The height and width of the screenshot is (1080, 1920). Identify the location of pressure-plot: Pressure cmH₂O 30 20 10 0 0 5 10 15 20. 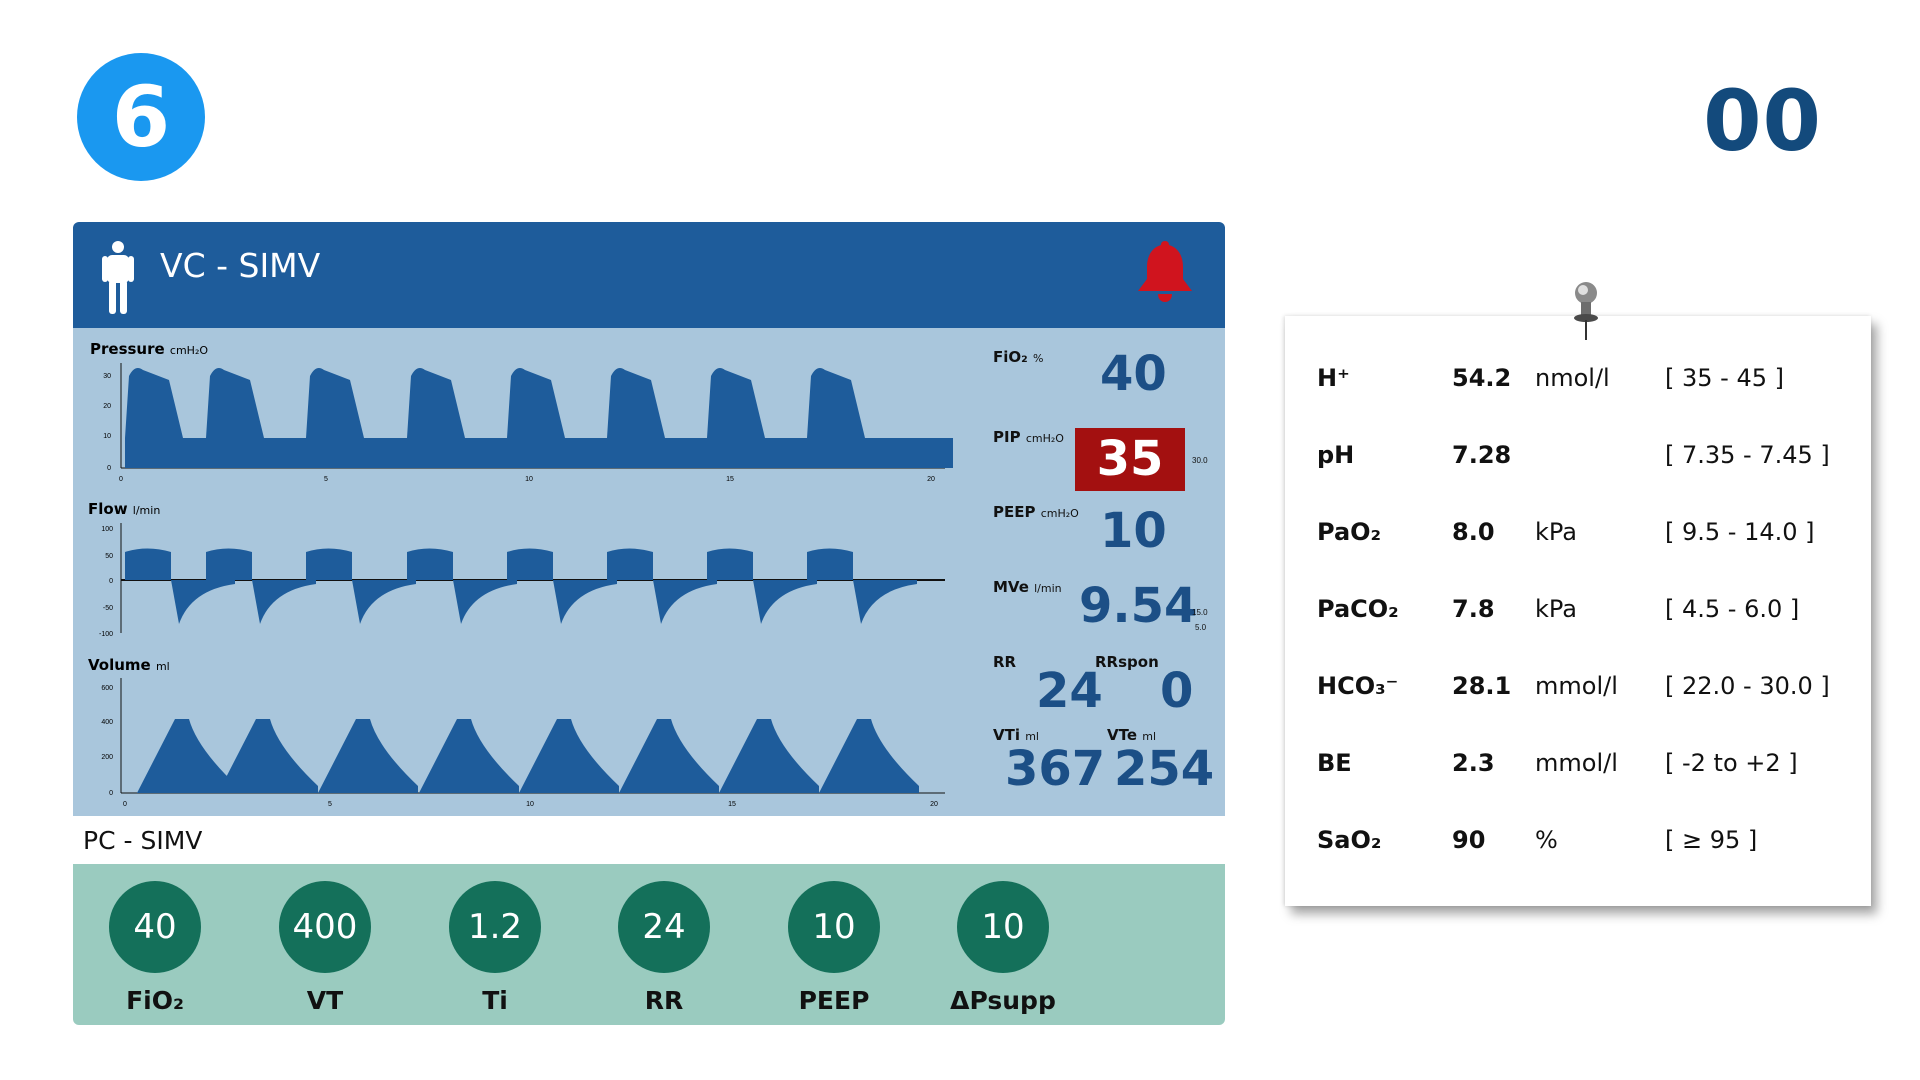
(521, 411).